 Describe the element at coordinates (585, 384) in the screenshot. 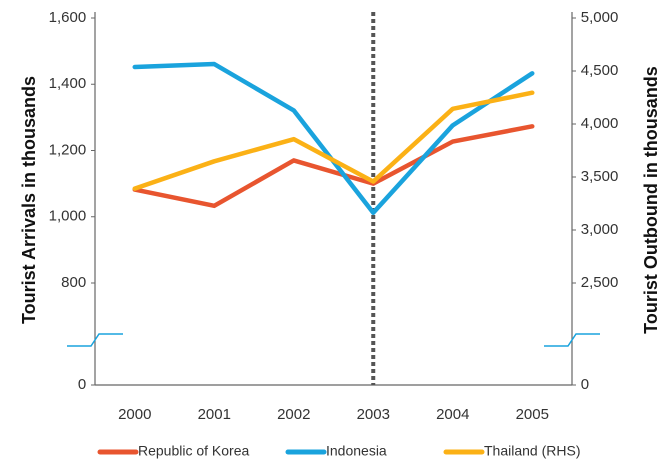

I see `y2-tick-label: 0` at that location.